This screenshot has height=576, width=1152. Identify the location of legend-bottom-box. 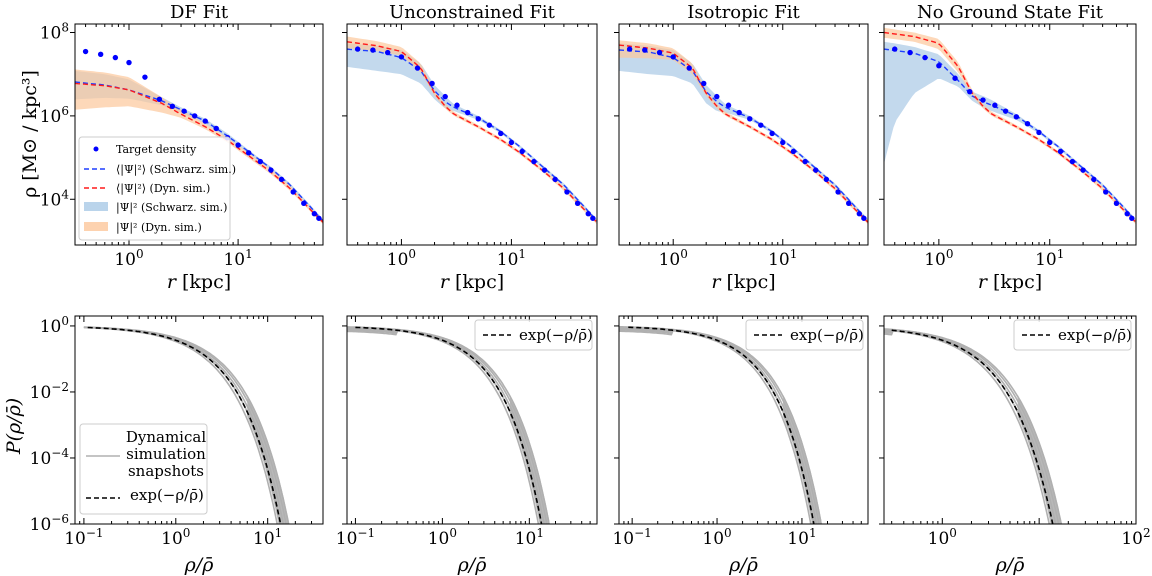
(143, 469).